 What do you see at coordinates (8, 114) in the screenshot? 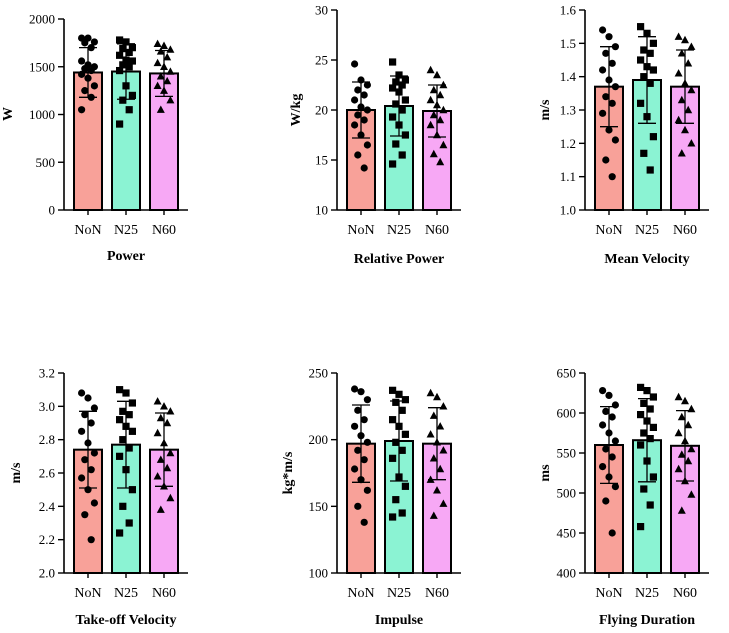
I see `y-axis-label: W` at bounding box center [8, 114].